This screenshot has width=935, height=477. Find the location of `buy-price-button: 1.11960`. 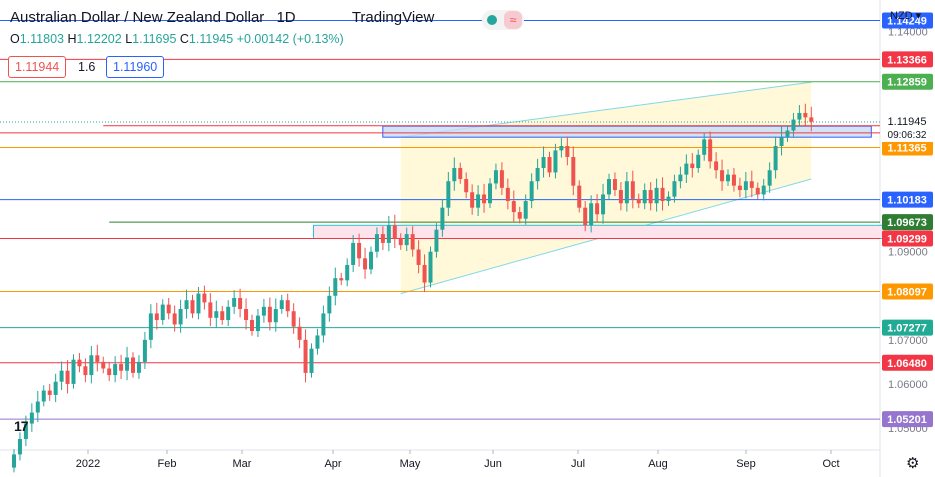

buy-price-button: 1.11960 is located at coordinates (135, 67).